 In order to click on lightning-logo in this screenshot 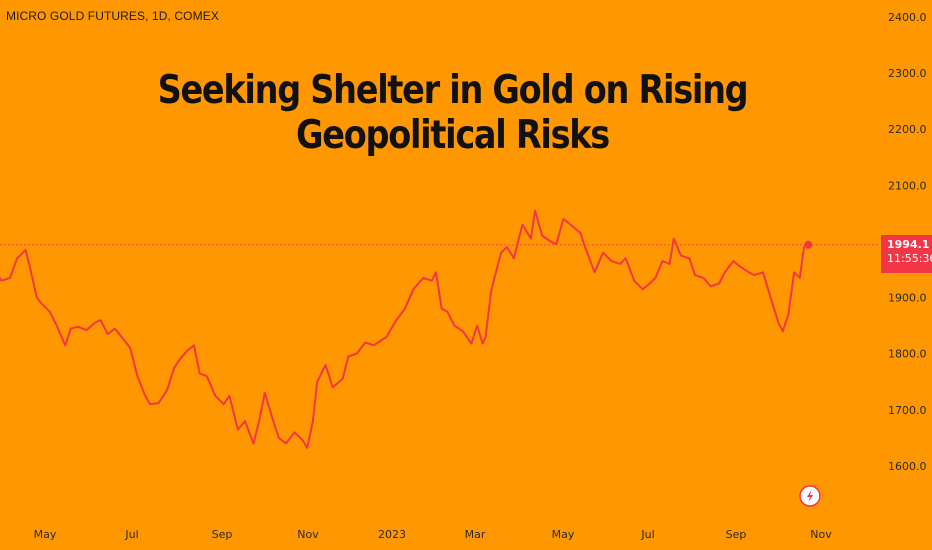, I will do `click(810, 496)`.